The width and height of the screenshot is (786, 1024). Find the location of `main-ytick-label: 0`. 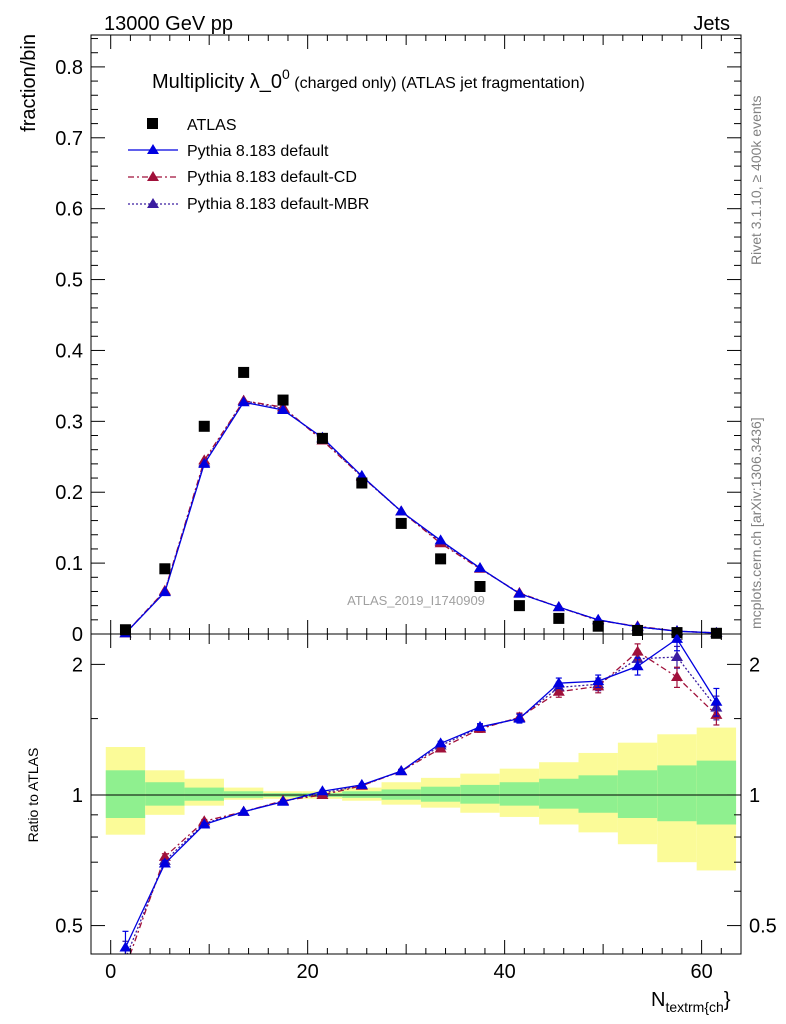

main-ytick-label: 0 is located at coordinates (77, 635).